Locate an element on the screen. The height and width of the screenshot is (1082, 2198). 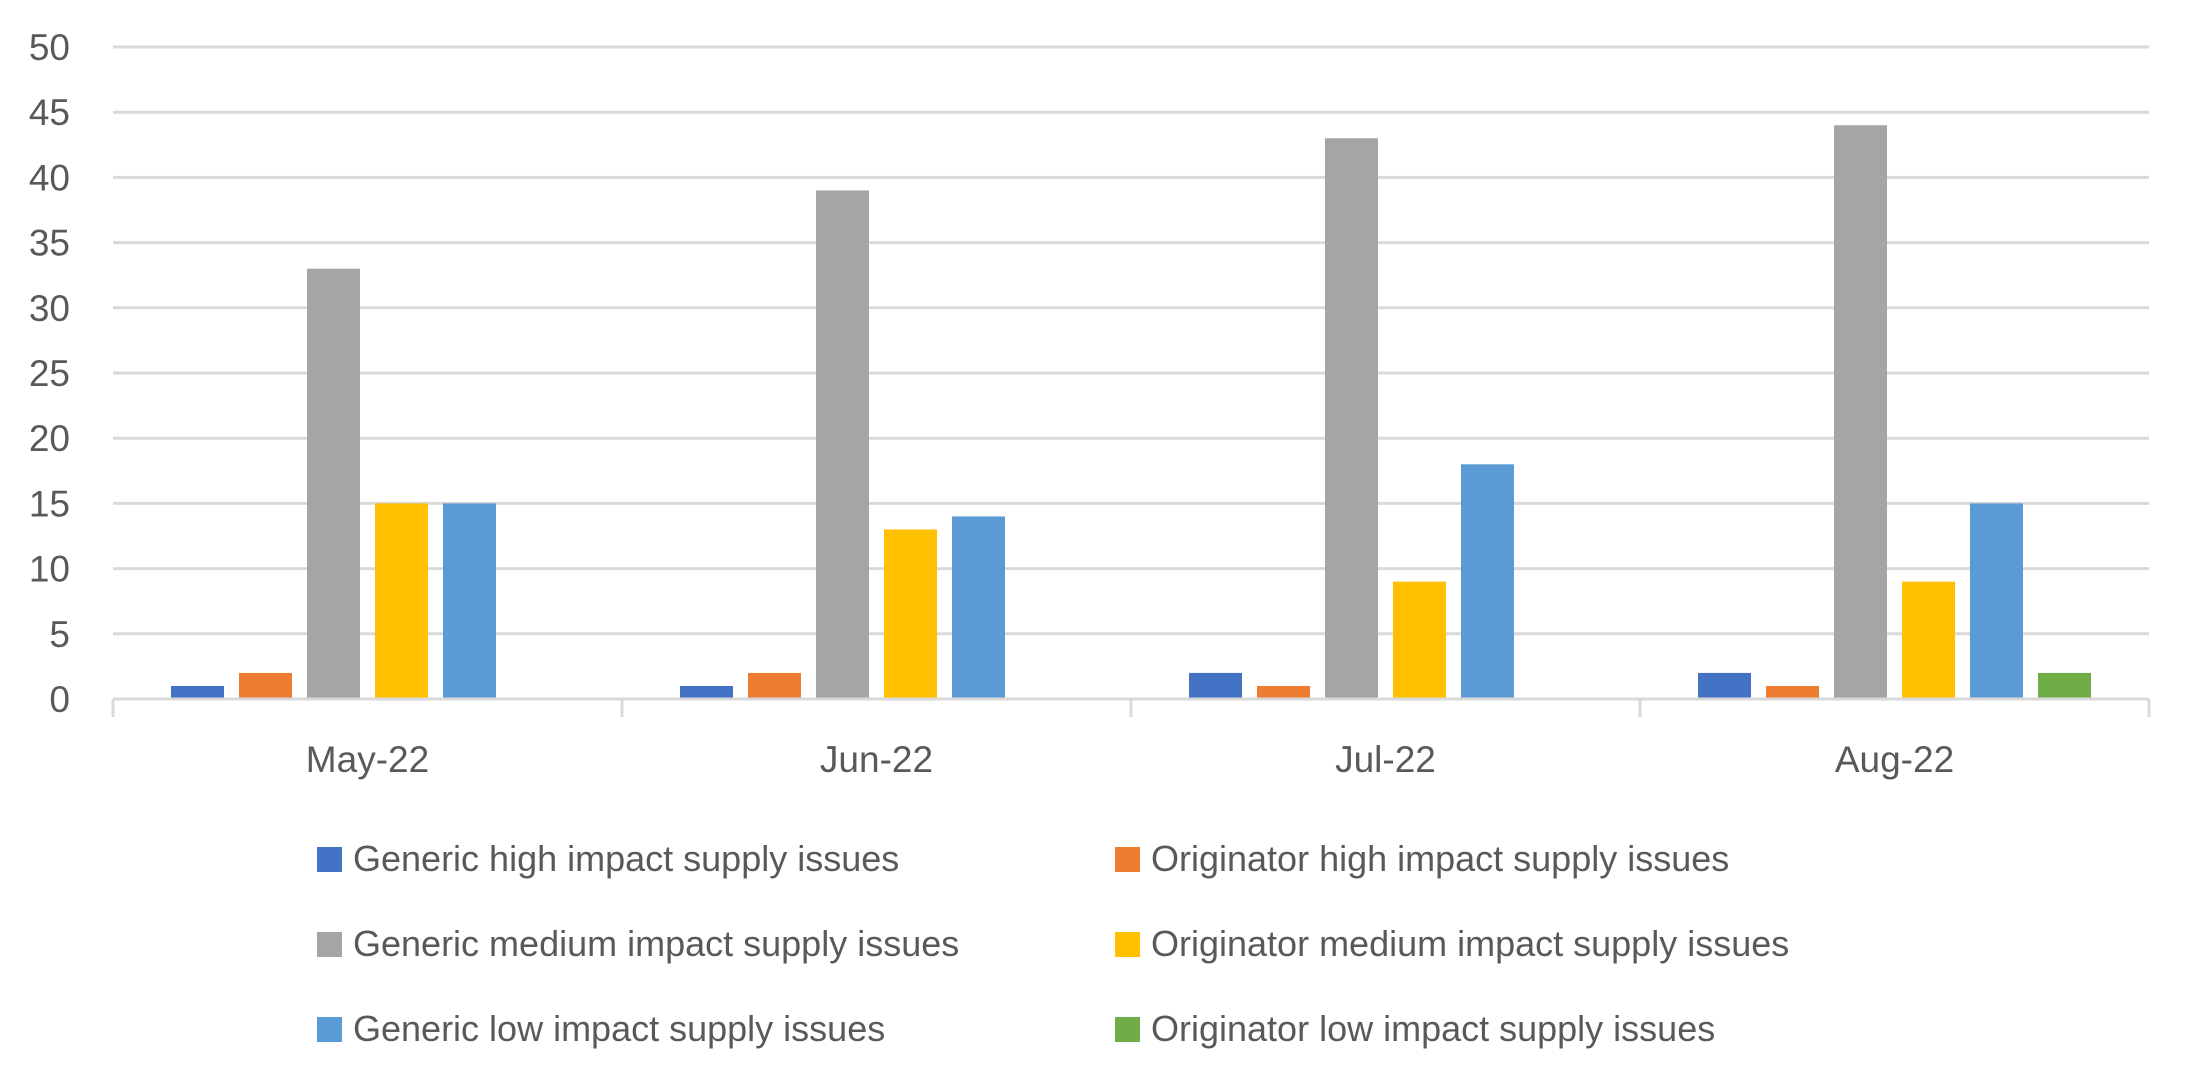
x-tick-label: Aug-22 is located at coordinates (1894, 759).